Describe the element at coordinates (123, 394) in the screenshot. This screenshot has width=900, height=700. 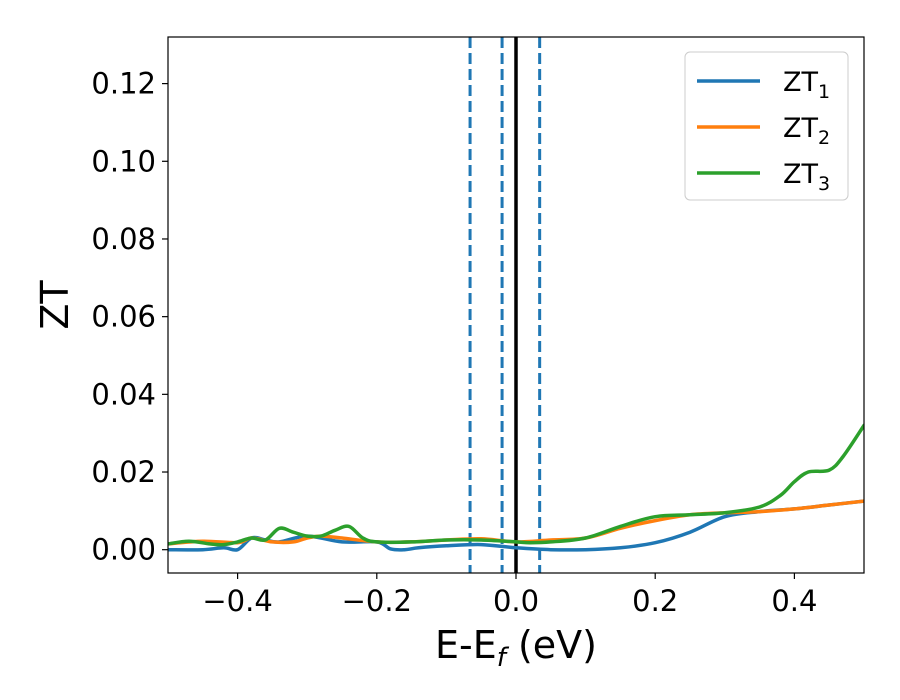
I see `y-tick-label: 0.04` at that location.